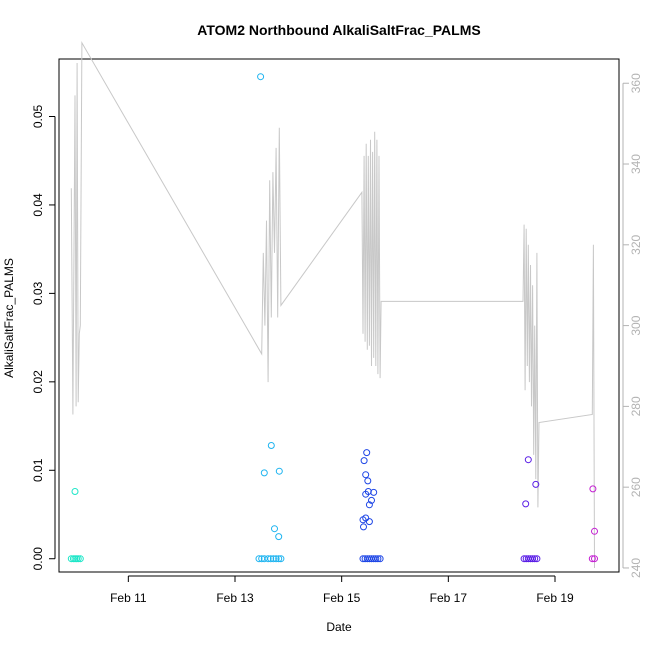 The width and height of the screenshot is (650, 650). Describe the element at coordinates (38, 382) in the screenshot. I see `y-tick-label: 0.02` at that location.